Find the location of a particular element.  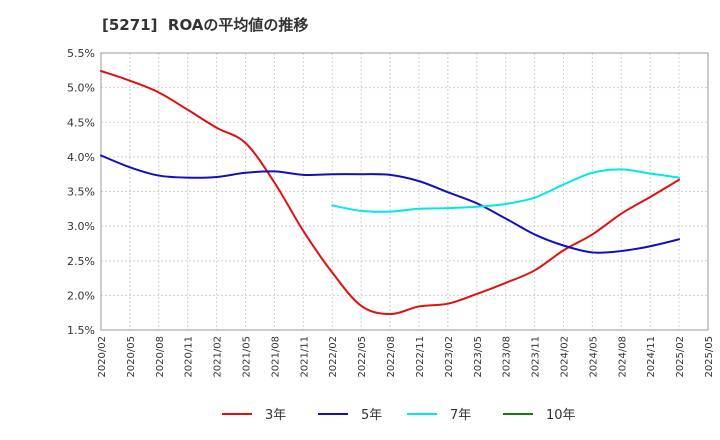

x-tick-label: 2023/08 is located at coordinates (507, 357).